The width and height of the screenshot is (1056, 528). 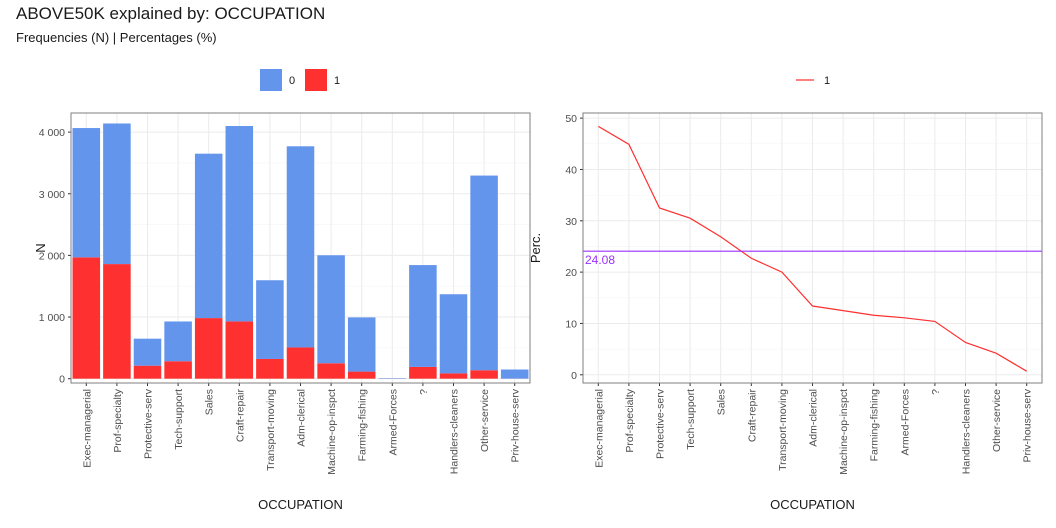 What do you see at coordinates (535, 248) in the screenshot?
I see `y-axis-title: Perc.` at bounding box center [535, 248].